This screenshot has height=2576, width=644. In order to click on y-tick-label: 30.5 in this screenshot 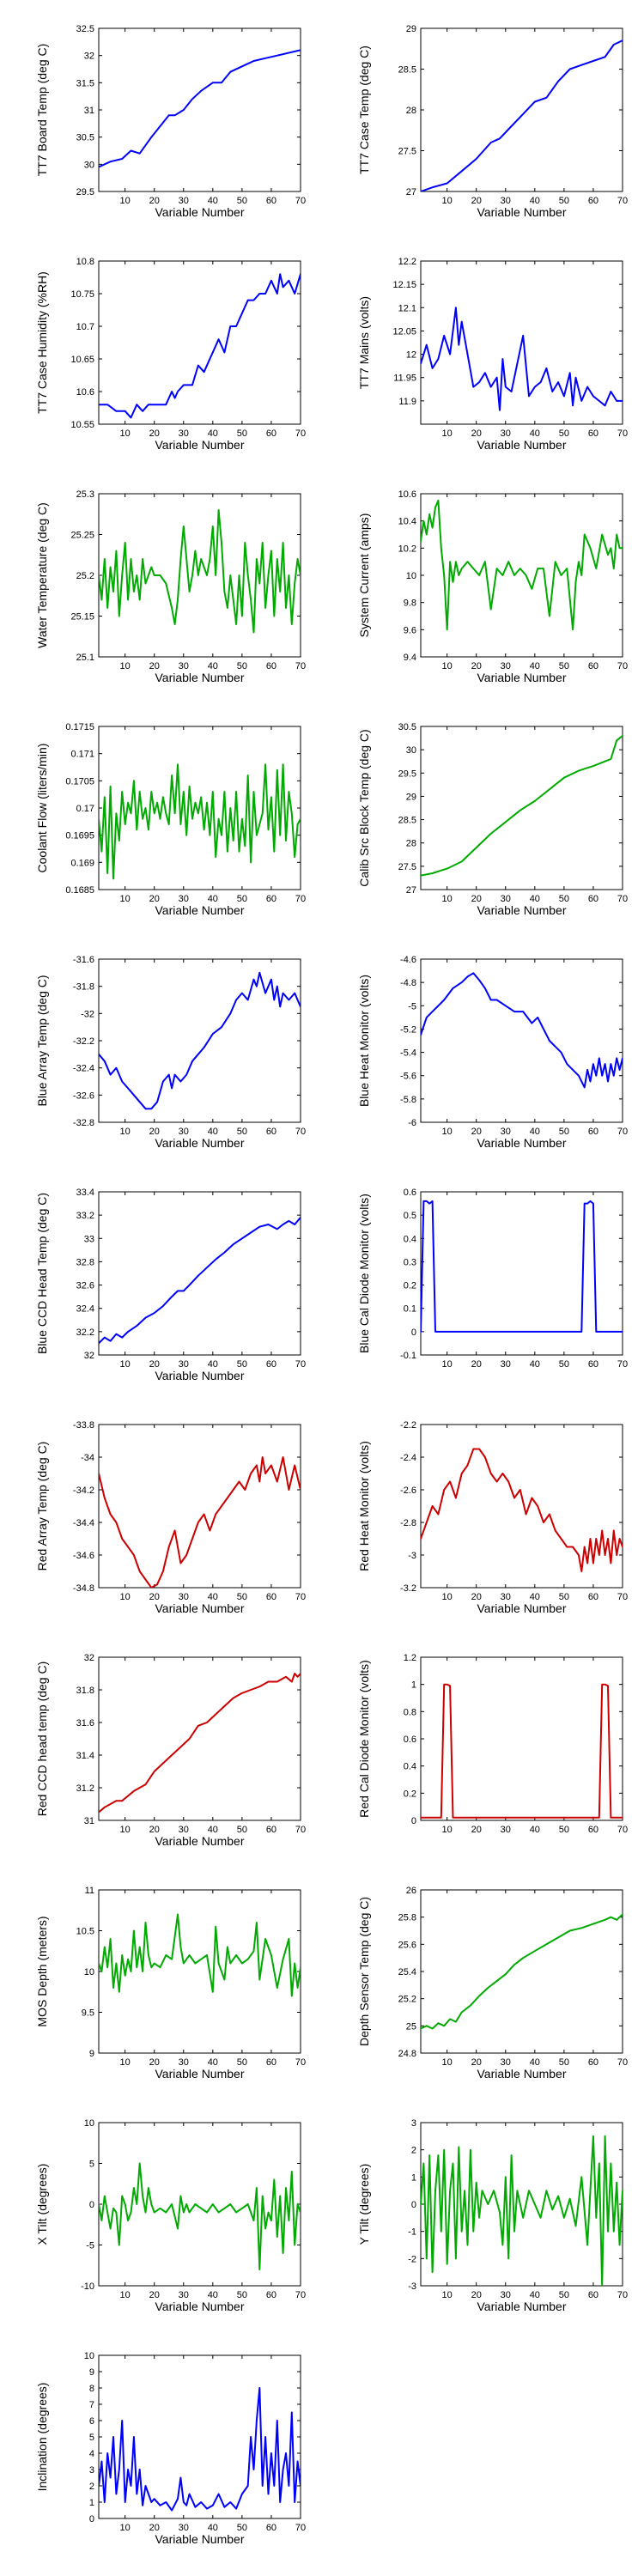, I will do `click(85, 138)`.